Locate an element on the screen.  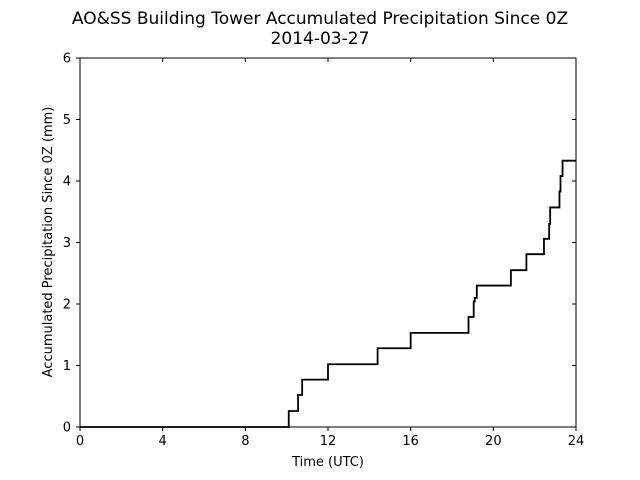
y-tick-label: 6 is located at coordinates (67, 59).